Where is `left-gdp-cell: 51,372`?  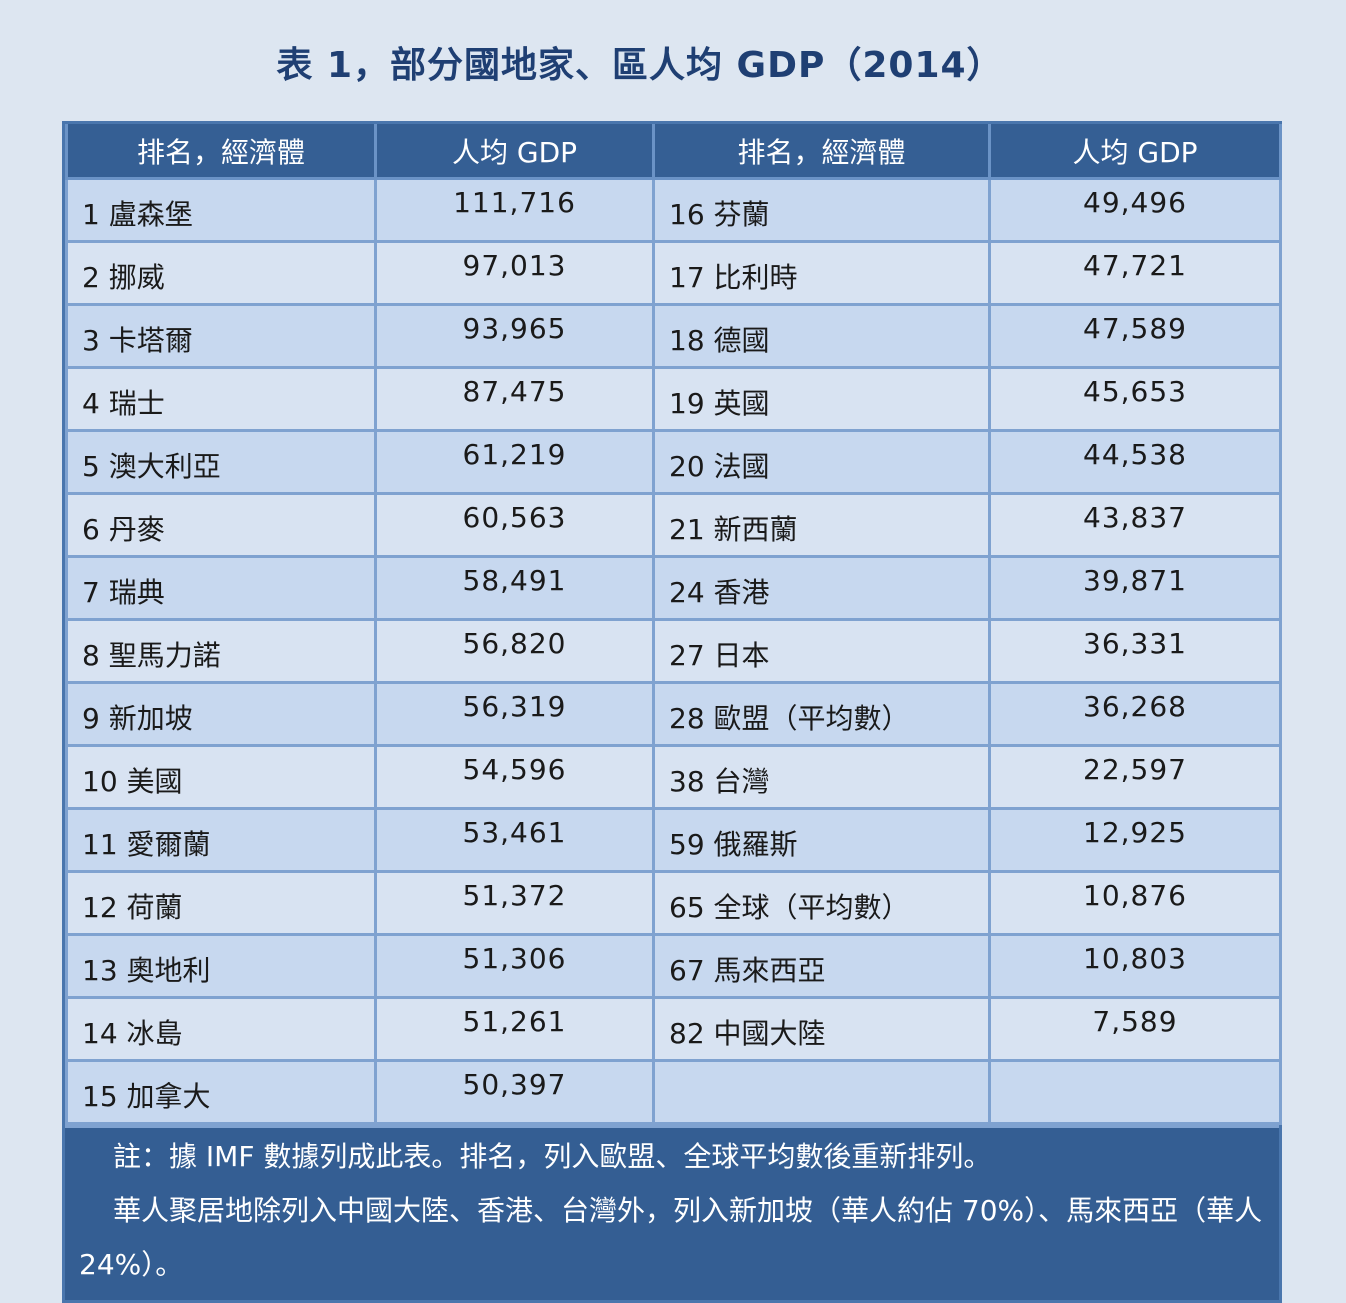
left-gdp-cell: 51,372 is located at coordinates (514, 903).